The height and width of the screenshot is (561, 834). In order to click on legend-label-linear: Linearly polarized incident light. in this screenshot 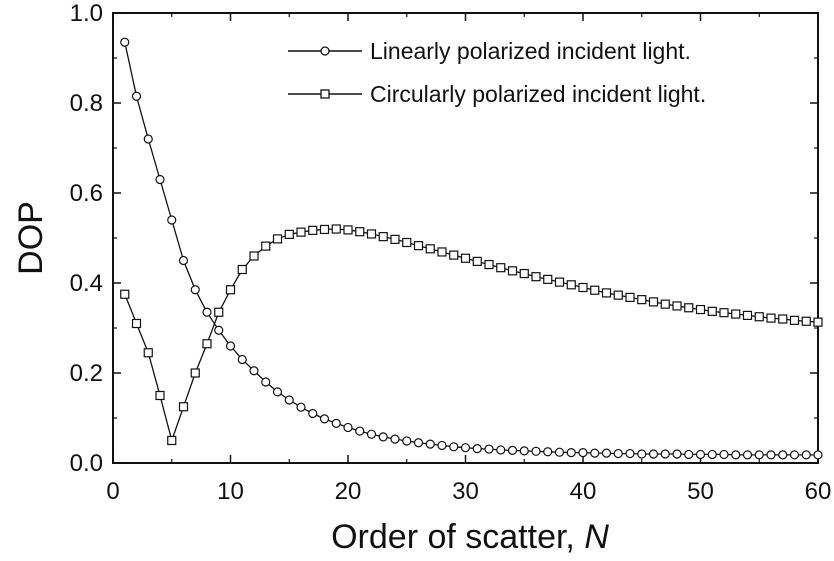, I will do `click(530, 51)`.